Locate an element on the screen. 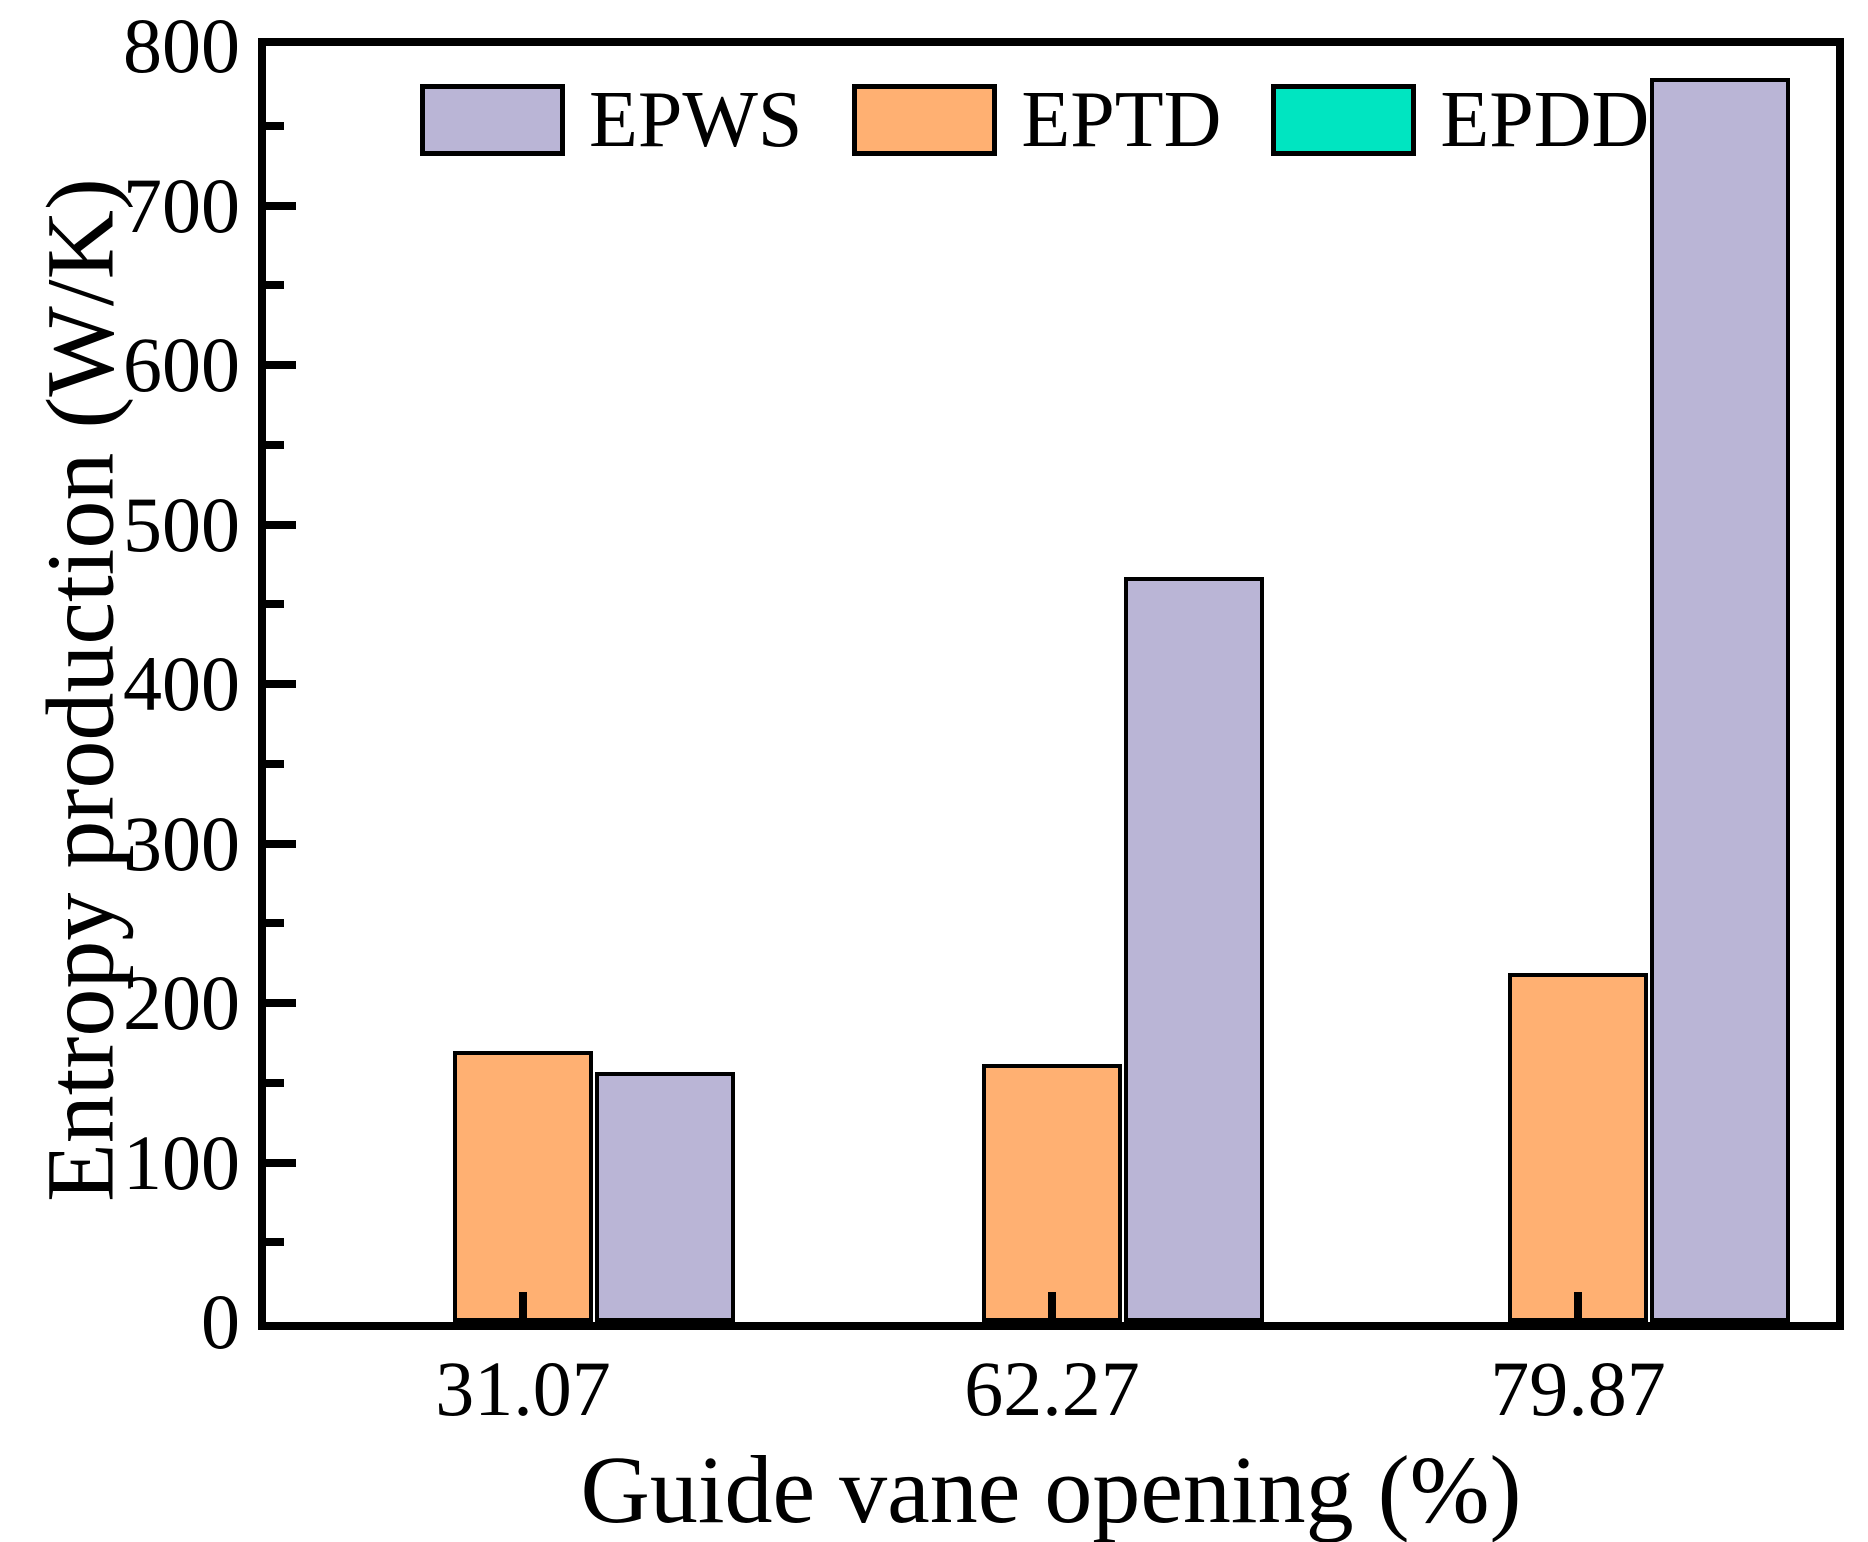 The image size is (1868, 1542). y-tick-label-200: 200 is located at coordinates (181, 1002).